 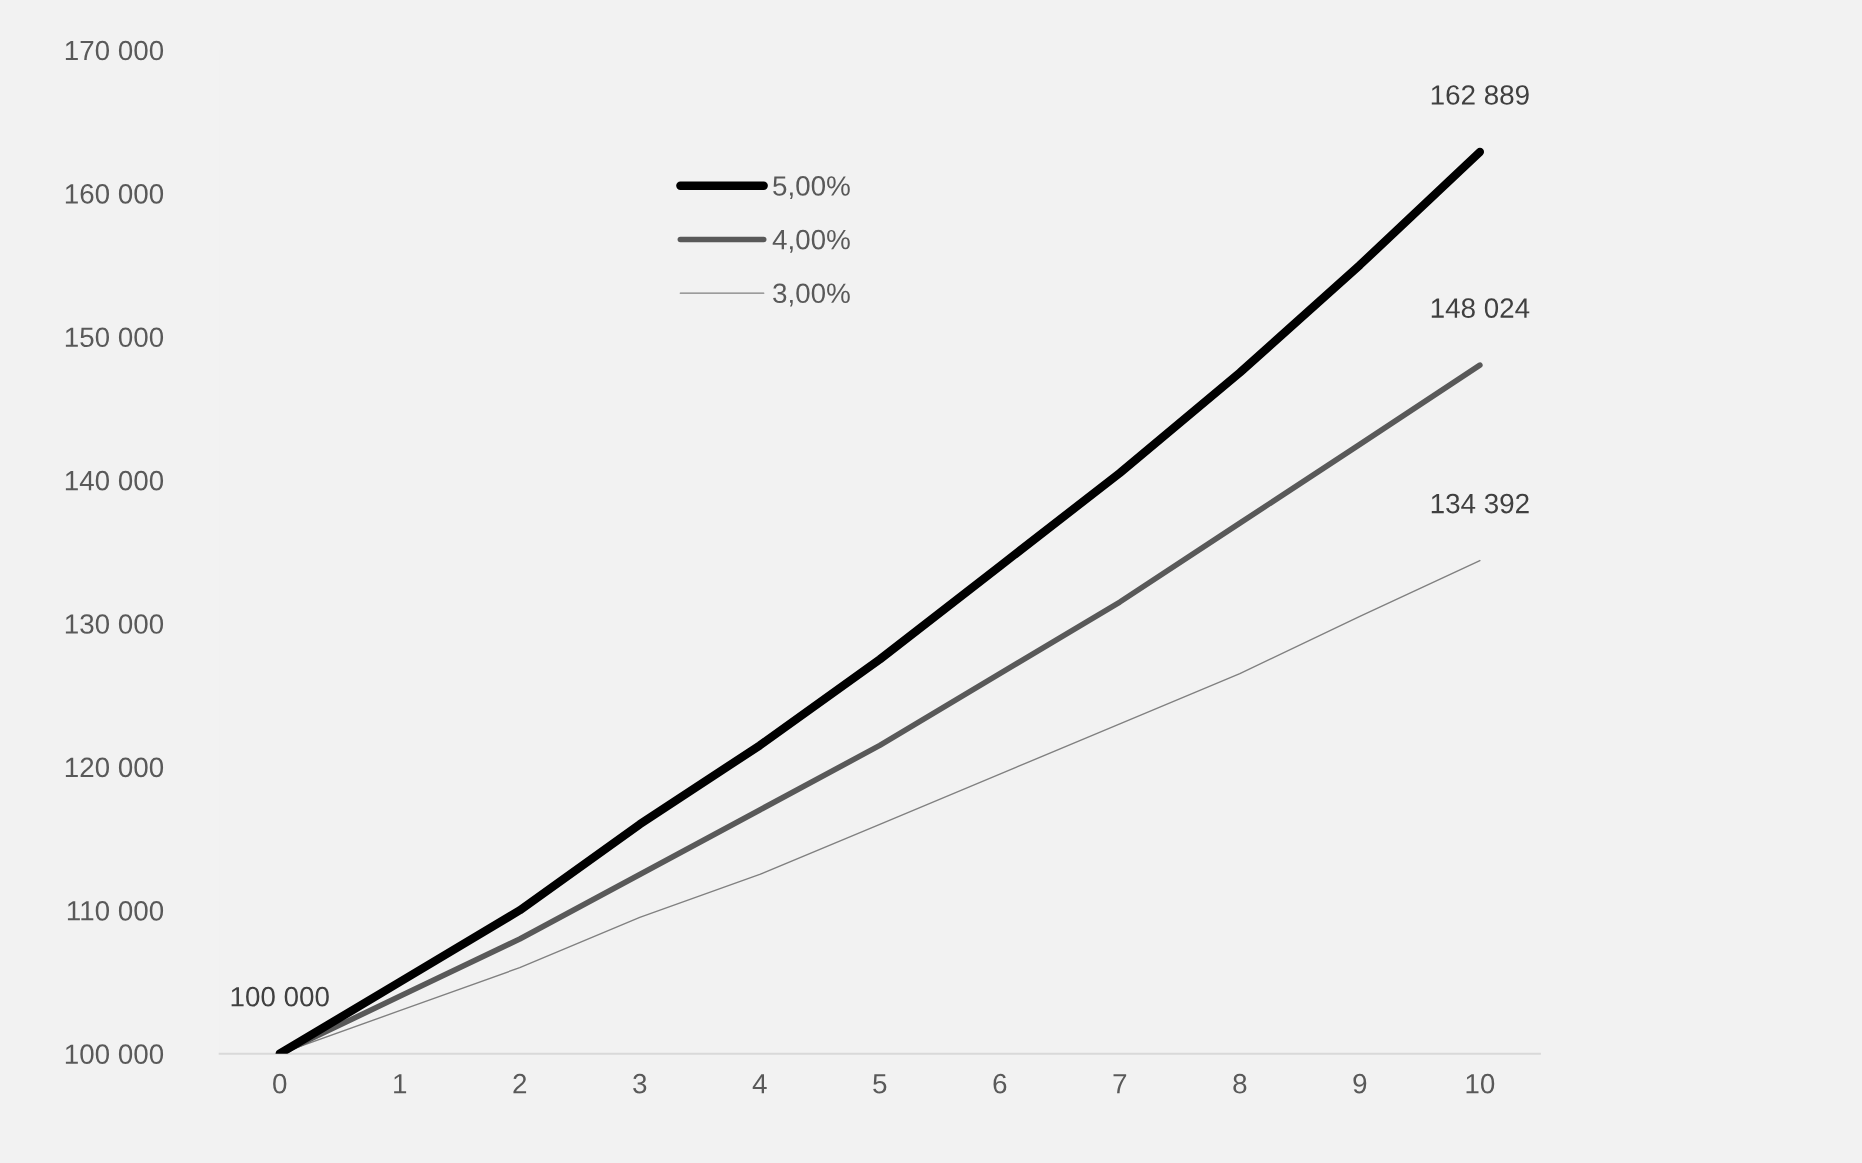 I want to click on y-tick-label: 120 000, so click(x=114, y=767).